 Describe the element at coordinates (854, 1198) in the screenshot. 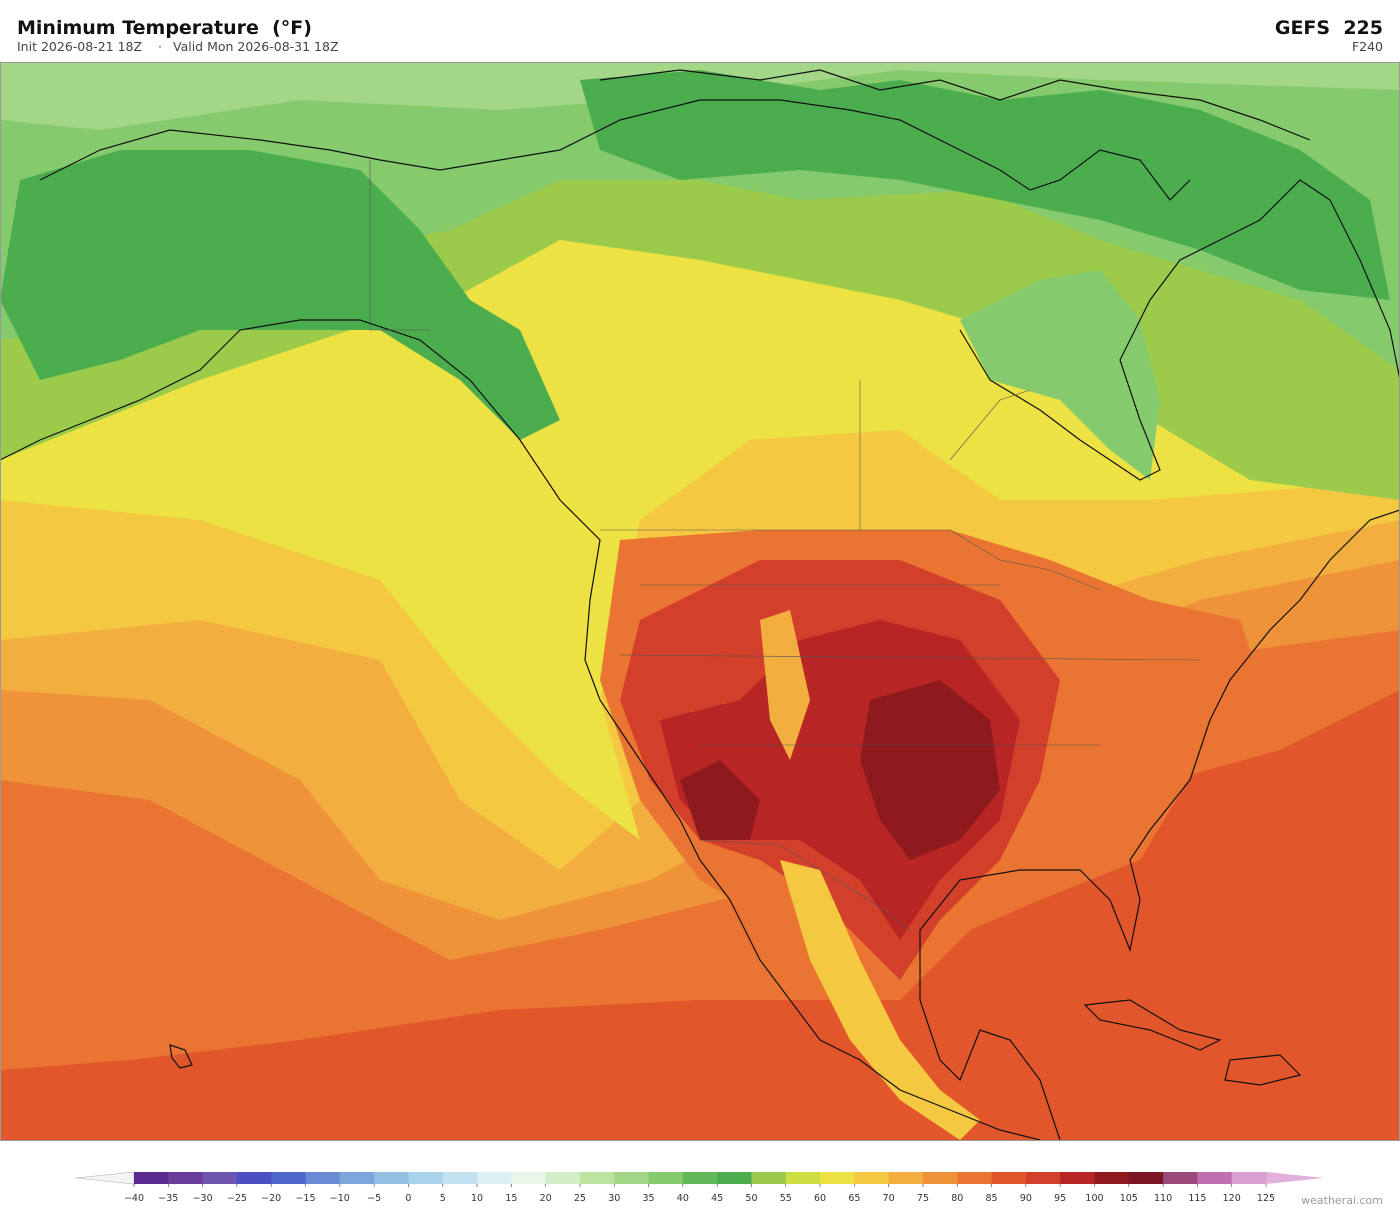

I see `colorbar-tick-label: 65` at that location.